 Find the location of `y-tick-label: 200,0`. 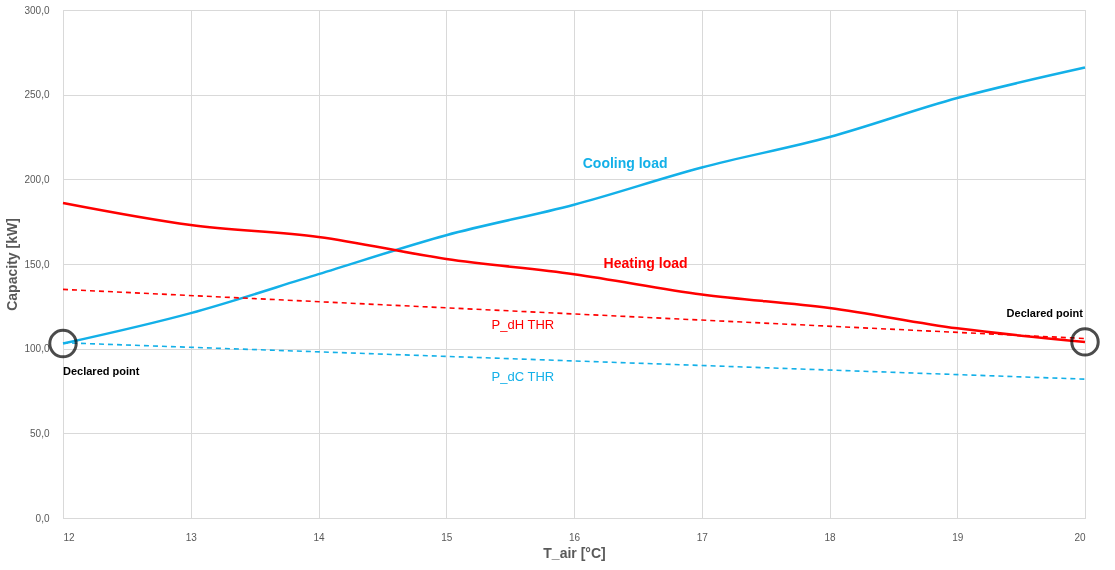

y-tick-label: 200,0 is located at coordinates (37, 179).